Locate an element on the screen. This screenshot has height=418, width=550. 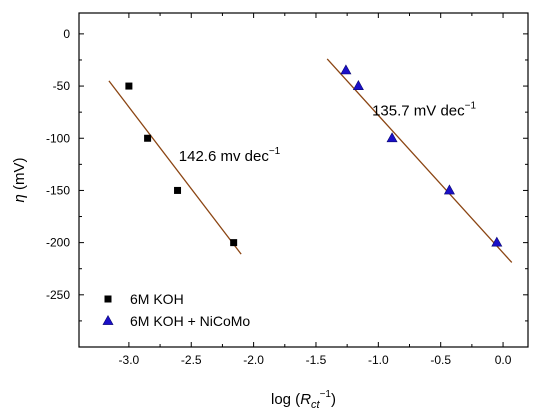
x-axis-label-prefix: log ( is located at coordinates (285, 399).